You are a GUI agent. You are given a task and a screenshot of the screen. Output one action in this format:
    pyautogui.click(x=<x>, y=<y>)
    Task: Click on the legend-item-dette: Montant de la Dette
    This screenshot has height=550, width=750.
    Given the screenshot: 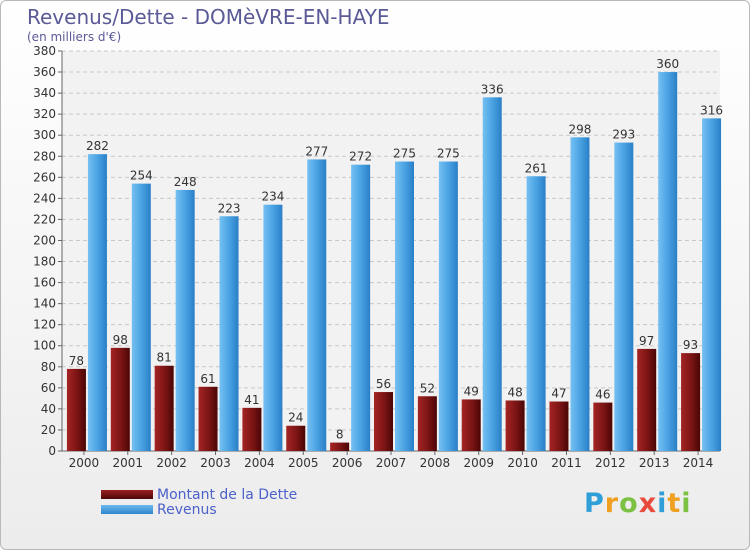 What is the action you would take?
    pyautogui.click(x=199, y=494)
    